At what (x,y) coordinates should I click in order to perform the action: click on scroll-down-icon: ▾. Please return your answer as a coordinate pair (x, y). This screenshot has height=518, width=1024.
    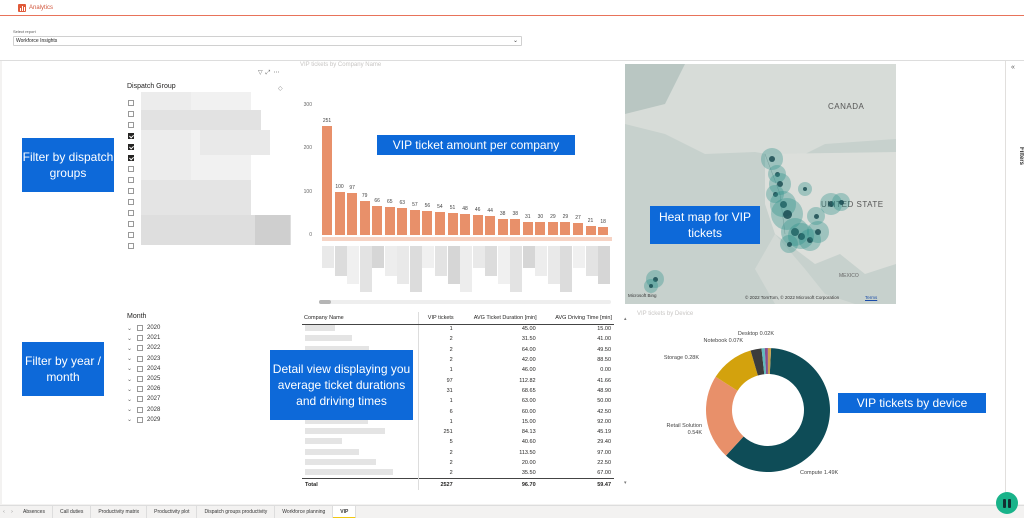
    Looking at the image, I should click on (625, 483).